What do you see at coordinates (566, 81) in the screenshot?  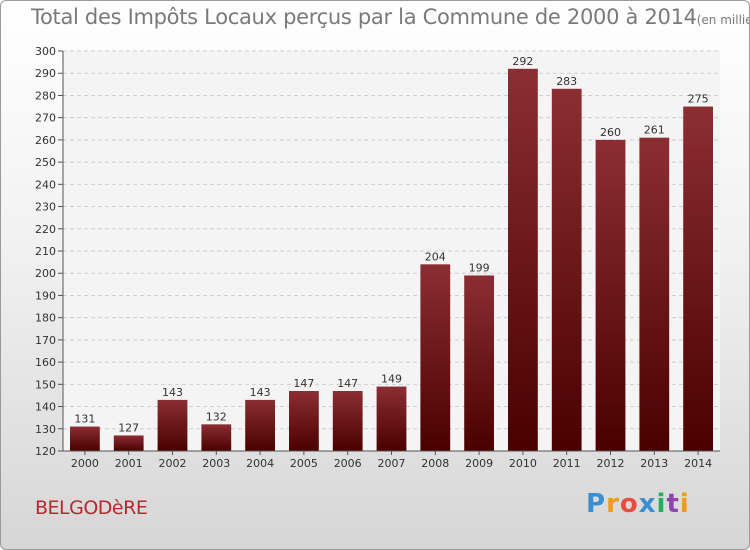 I see `bar-value-label: 283` at bounding box center [566, 81].